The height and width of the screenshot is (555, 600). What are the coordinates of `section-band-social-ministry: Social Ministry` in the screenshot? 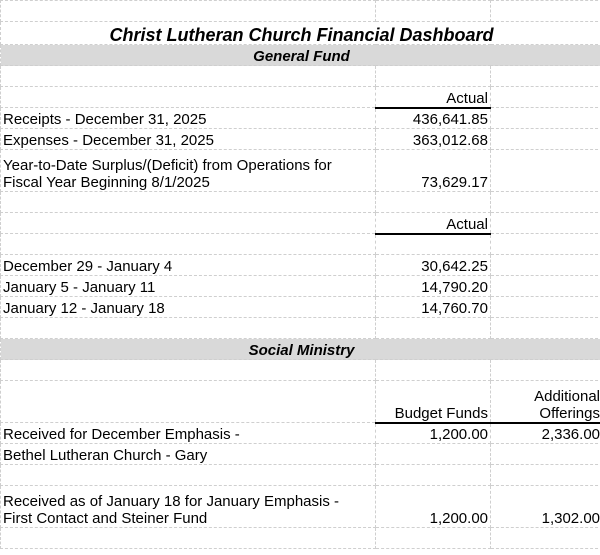 It's located at (300, 349).